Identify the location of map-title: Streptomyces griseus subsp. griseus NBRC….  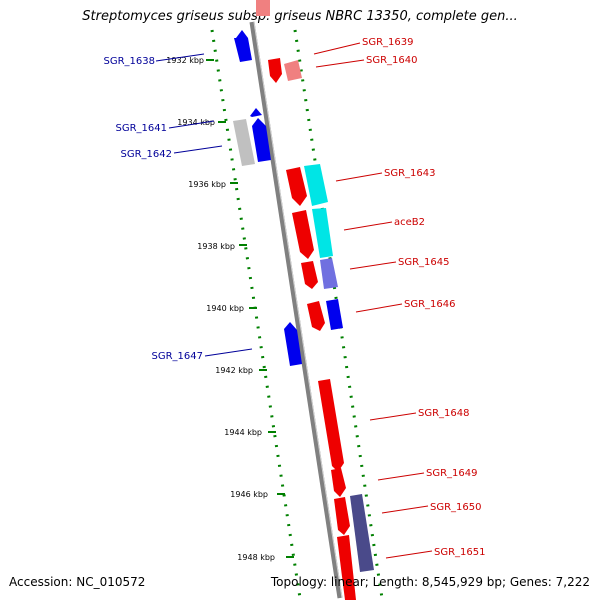
(300, 16).